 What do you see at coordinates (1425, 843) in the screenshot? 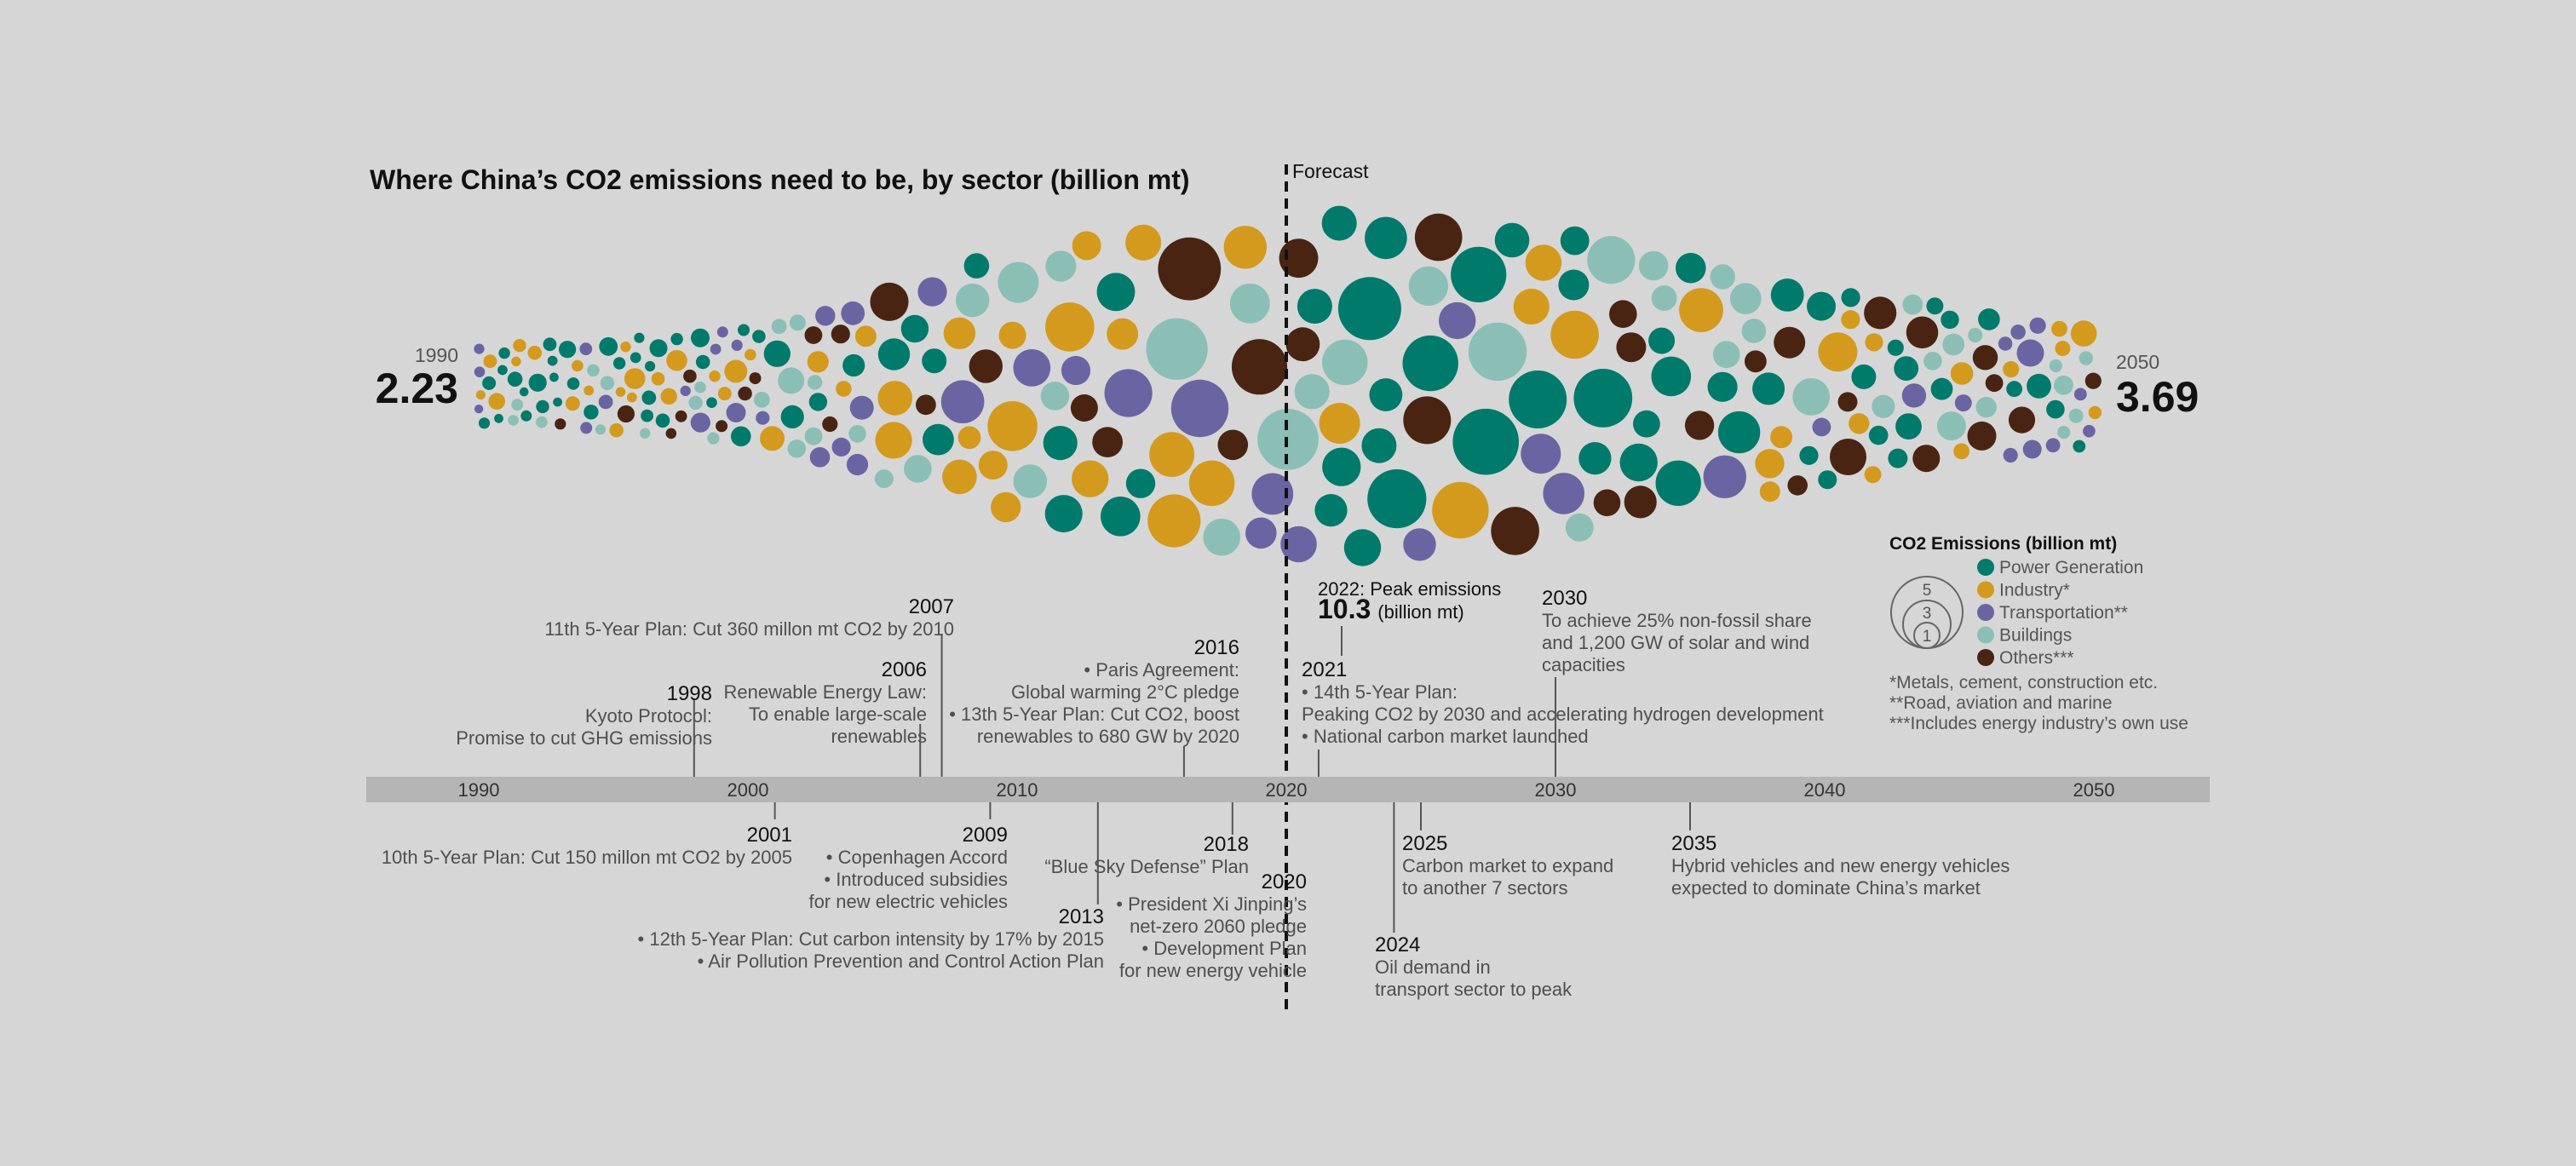
I see `event-year: 2025` at bounding box center [1425, 843].